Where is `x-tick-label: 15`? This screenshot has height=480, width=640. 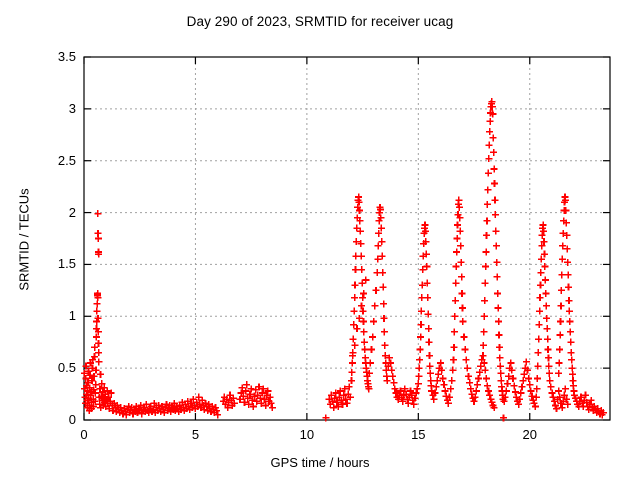 x-tick-label: 15 is located at coordinates (418, 434).